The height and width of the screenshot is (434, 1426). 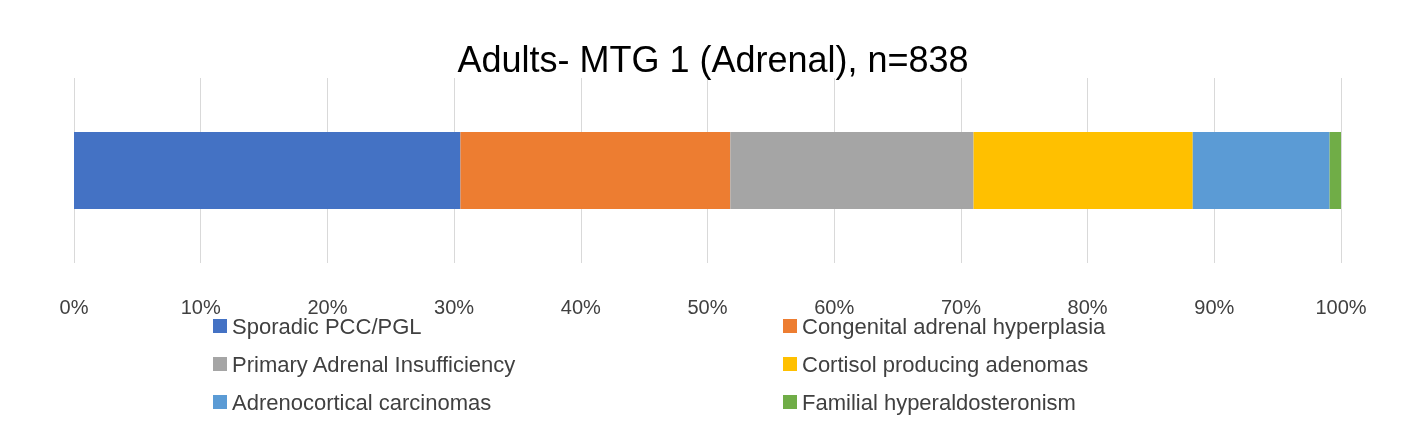 What do you see at coordinates (707, 307) in the screenshot?
I see `x-tick-label: 50%` at bounding box center [707, 307].